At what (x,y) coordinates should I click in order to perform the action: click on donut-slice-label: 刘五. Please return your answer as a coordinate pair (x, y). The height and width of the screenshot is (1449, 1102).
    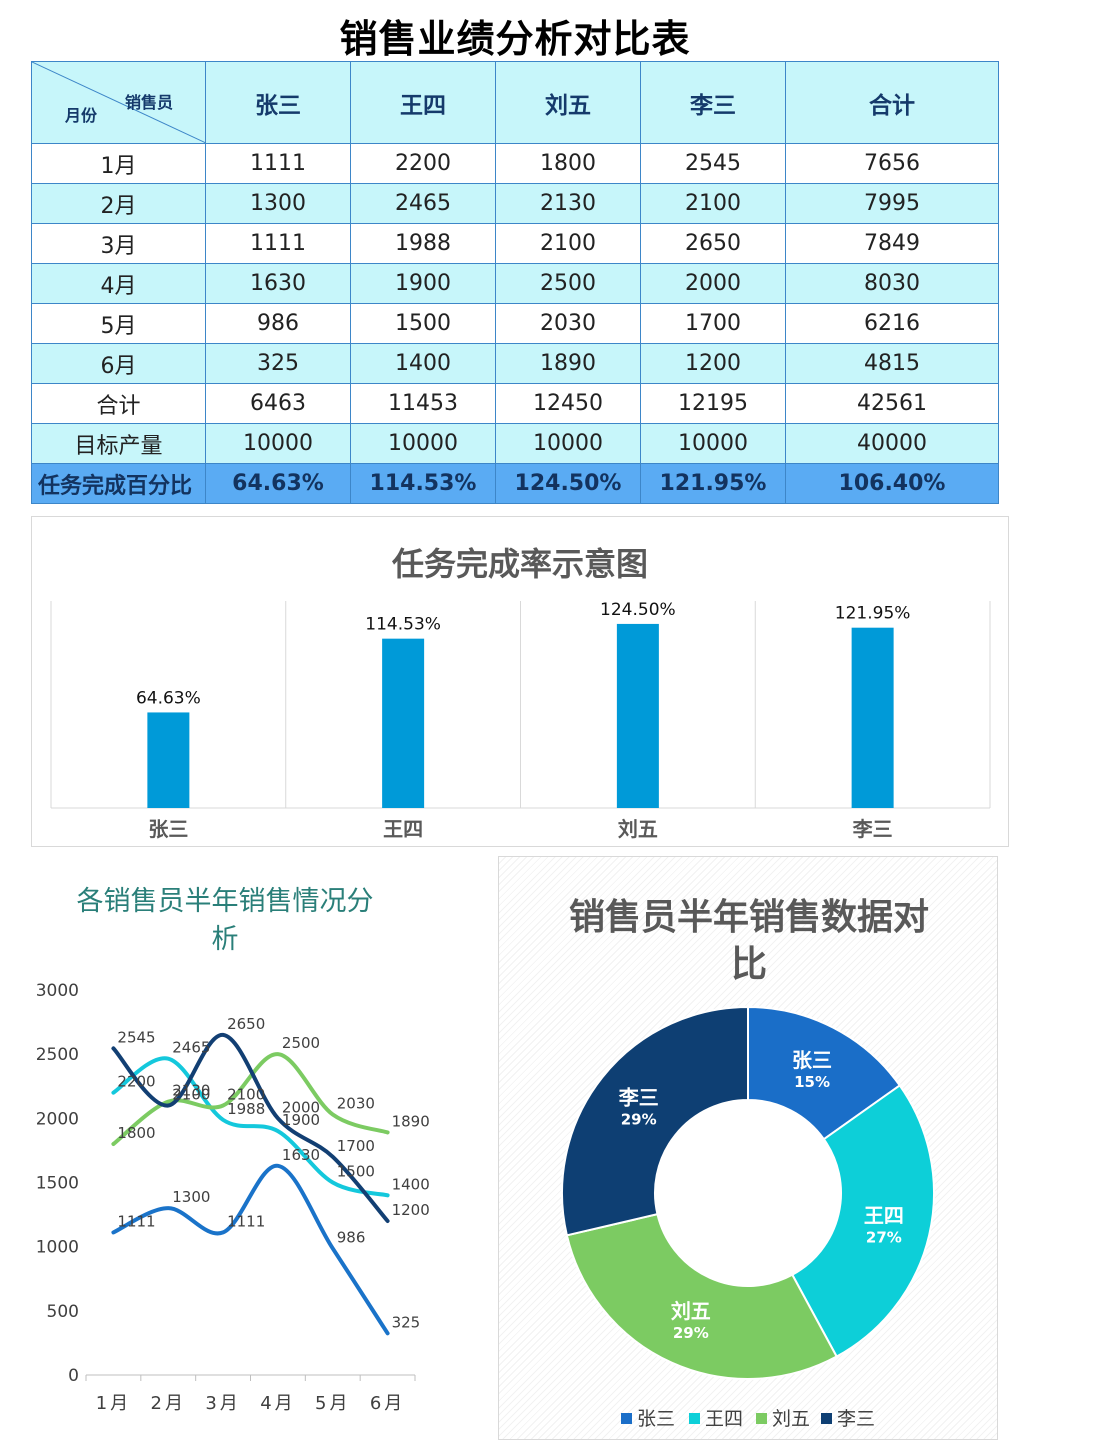
    Looking at the image, I should click on (691, 1311).